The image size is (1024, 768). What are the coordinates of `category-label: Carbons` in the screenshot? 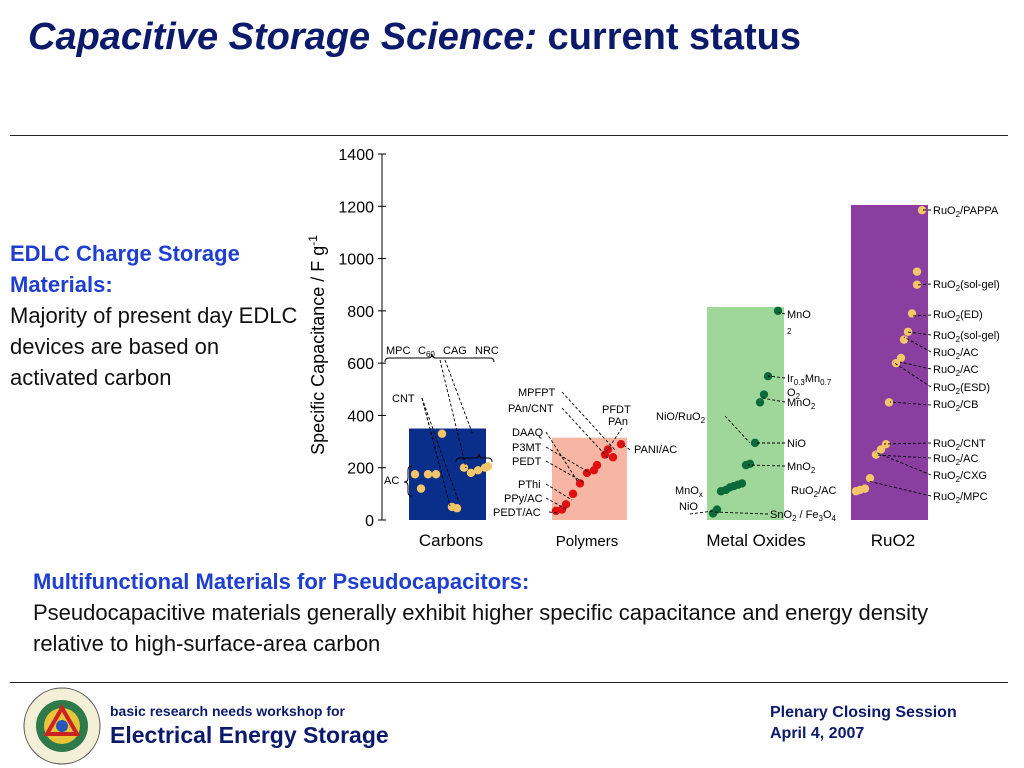 It's located at (451, 540).